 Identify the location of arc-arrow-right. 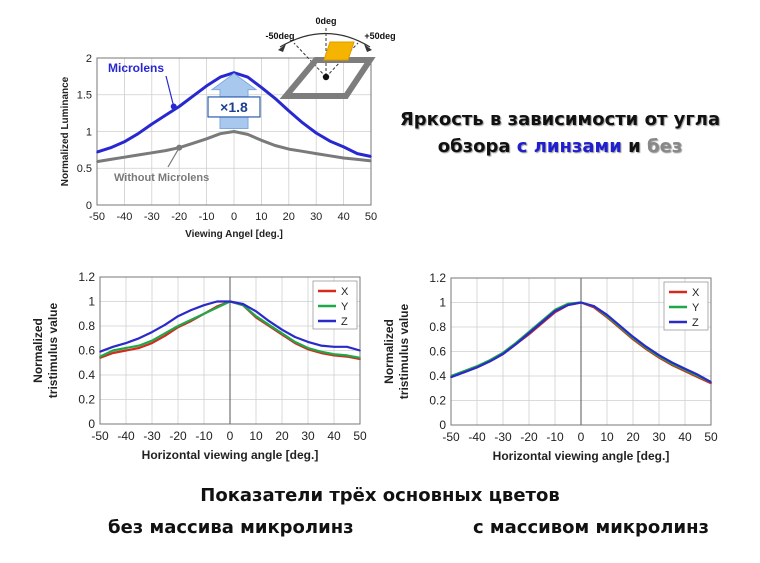
(368, 48).